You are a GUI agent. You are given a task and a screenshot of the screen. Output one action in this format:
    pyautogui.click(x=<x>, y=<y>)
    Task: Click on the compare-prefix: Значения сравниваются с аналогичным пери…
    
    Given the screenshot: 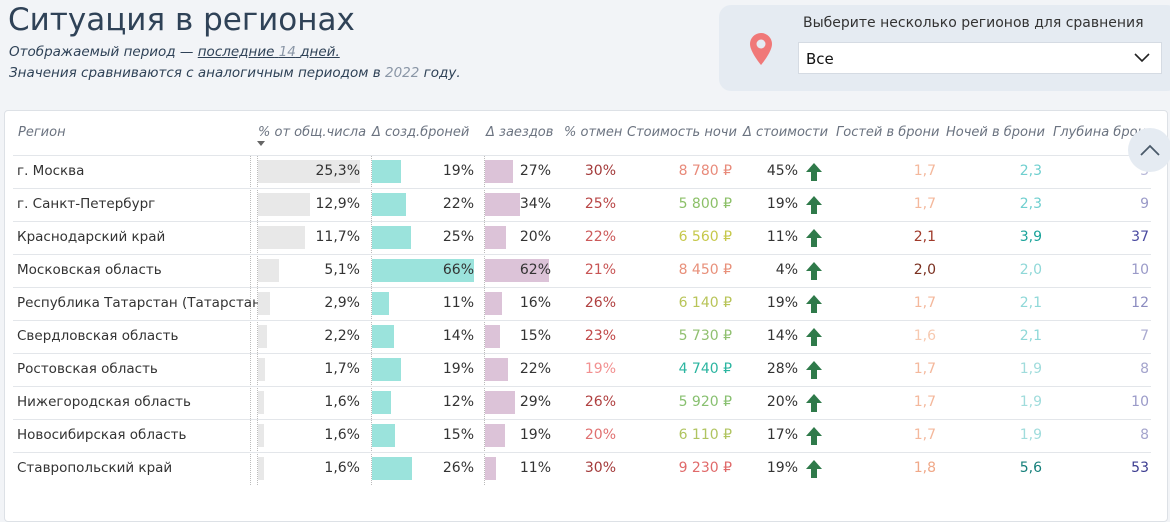 What is the action you would take?
    pyautogui.click(x=195, y=73)
    